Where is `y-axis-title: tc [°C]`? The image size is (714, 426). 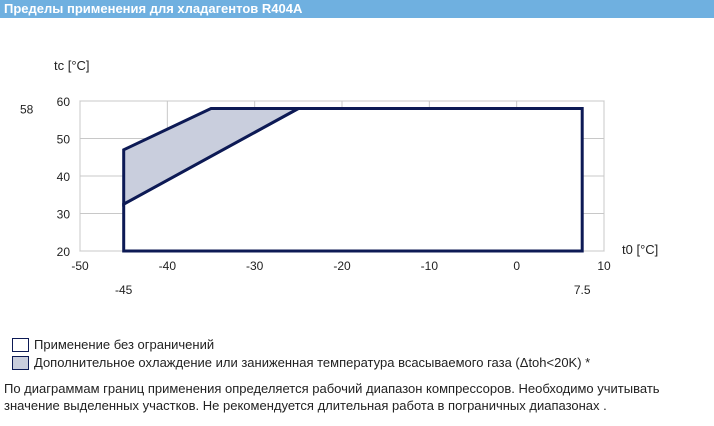 y-axis-title: tc [°C] is located at coordinates (72, 65).